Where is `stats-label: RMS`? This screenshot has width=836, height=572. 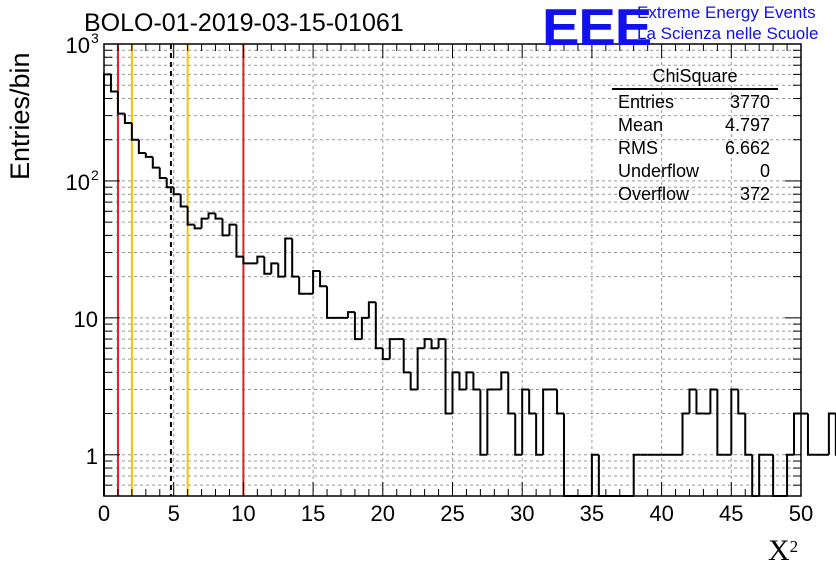
stats-label: RMS is located at coordinates (638, 148).